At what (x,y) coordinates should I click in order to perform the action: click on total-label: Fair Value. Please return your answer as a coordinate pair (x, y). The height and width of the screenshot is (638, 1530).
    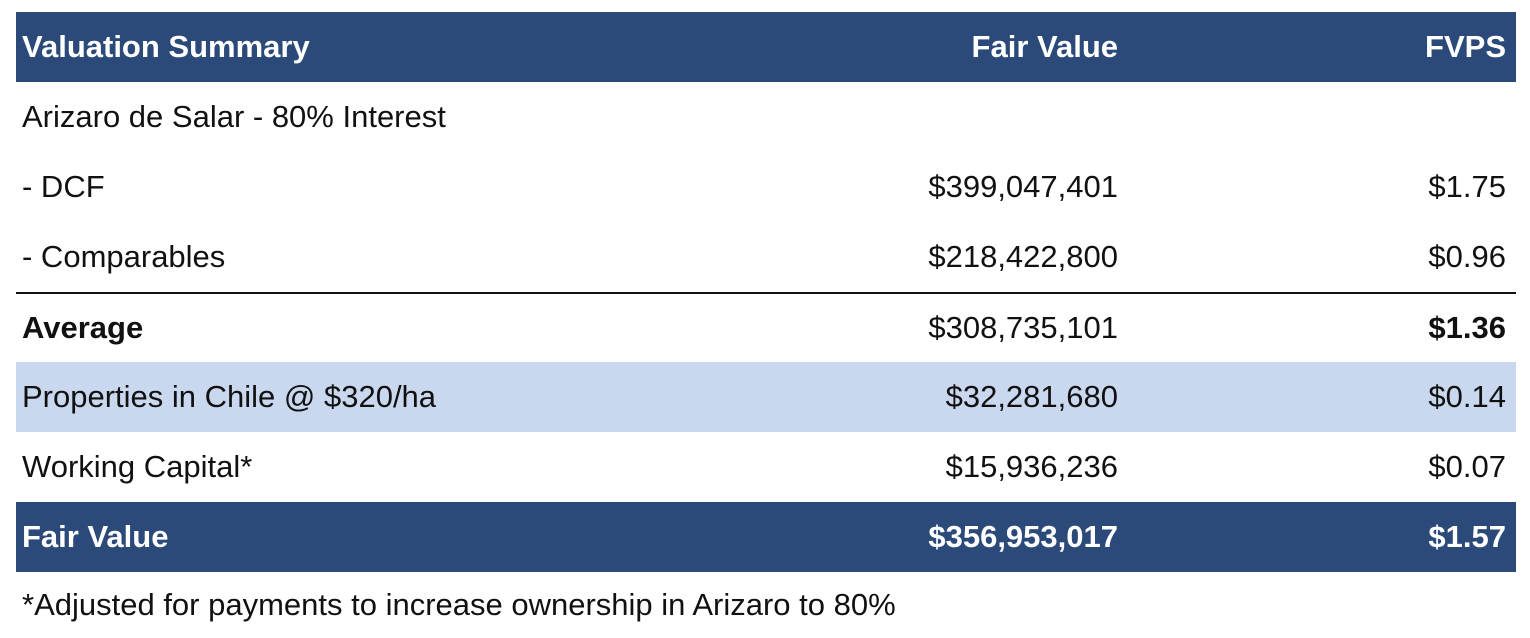
    Looking at the image, I should click on (95, 536).